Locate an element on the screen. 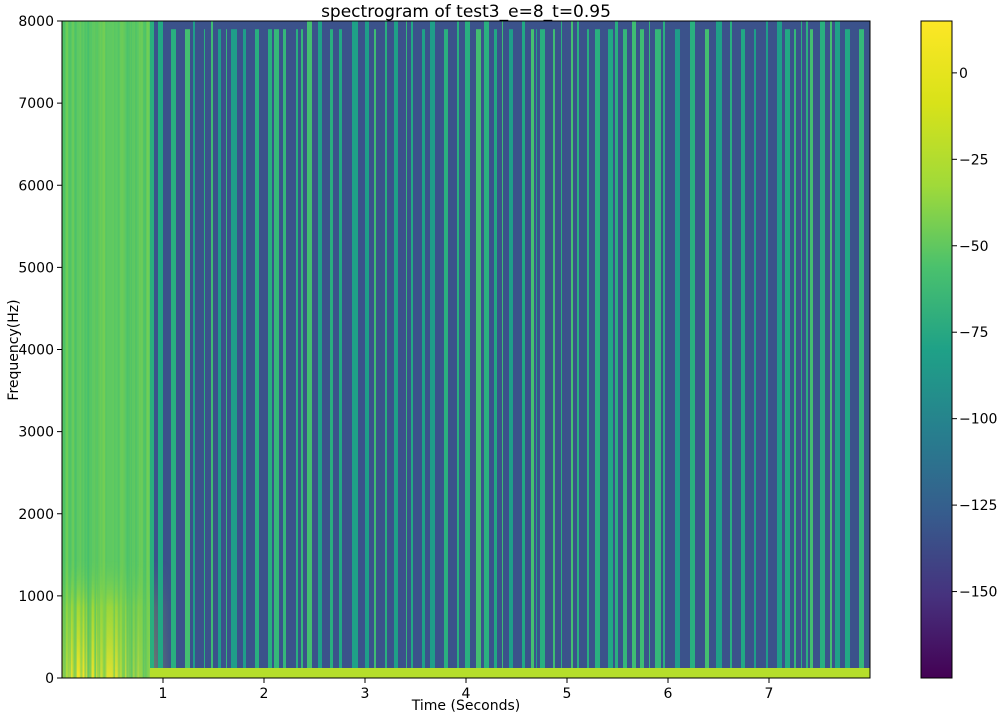 Image resolution: width=1000 pixels, height=722 pixels. x-tick-label-3: 3 is located at coordinates (365, 694).